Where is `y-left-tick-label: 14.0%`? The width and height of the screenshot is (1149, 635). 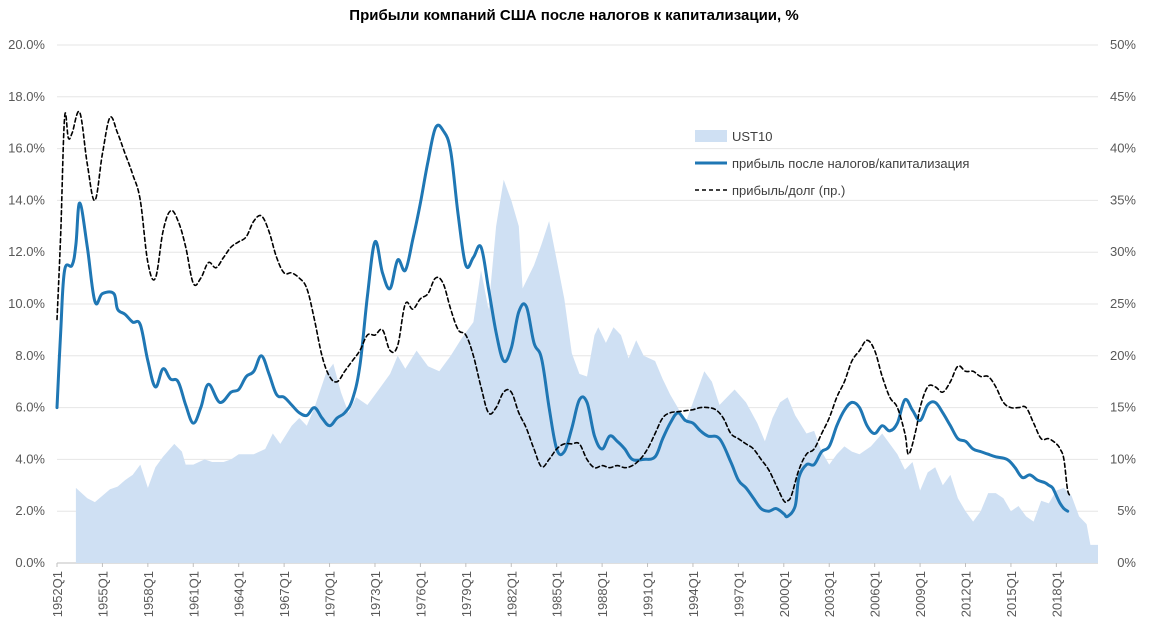 y-left-tick-label: 14.0% is located at coordinates (26, 199).